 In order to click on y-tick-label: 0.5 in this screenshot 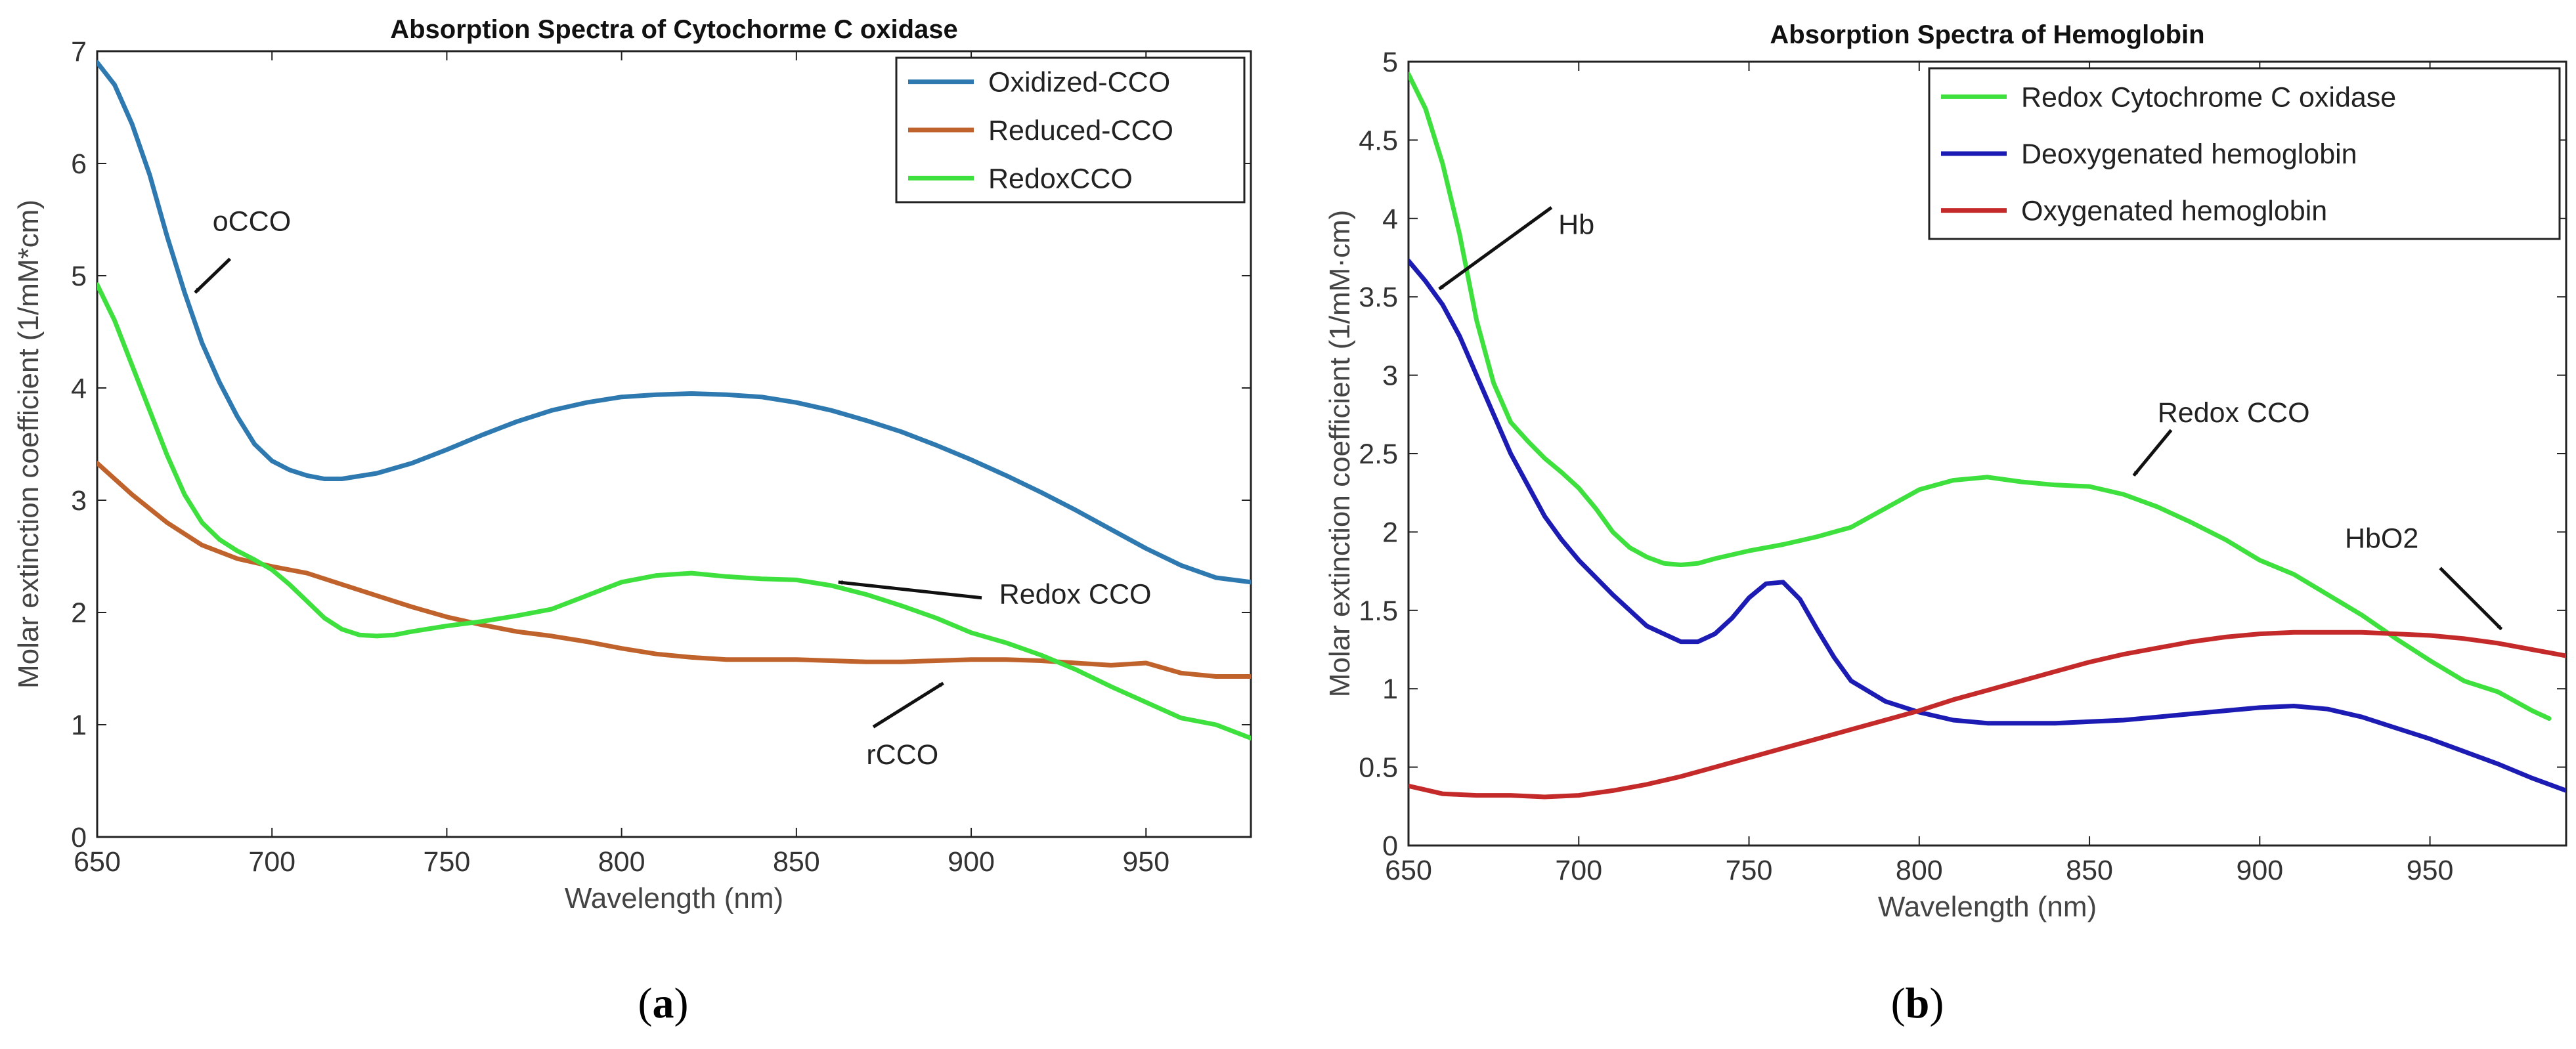, I will do `click(1379, 768)`.